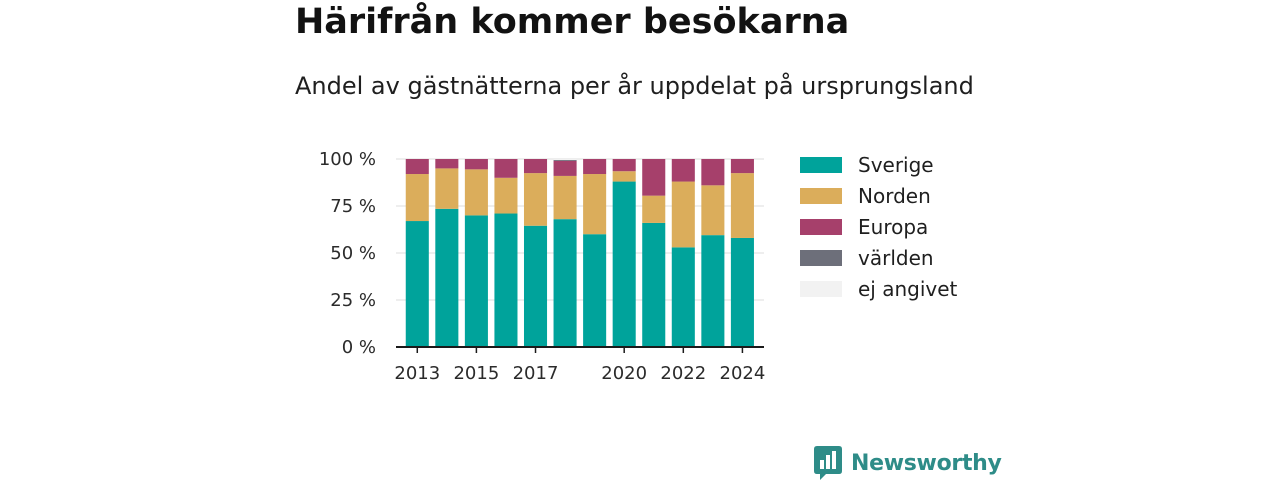 This screenshot has width=1280, height=480. Describe the element at coordinates (894, 195) in the screenshot. I see `legend-label: Norden` at that location.